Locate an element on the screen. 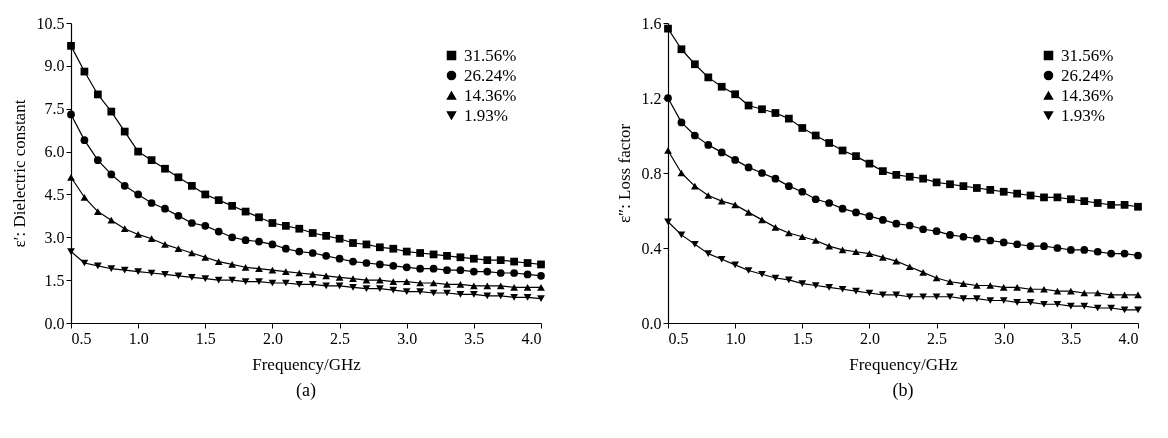 The width and height of the screenshot is (1168, 438). y-tick-label: 1.5 is located at coordinates (54, 280).